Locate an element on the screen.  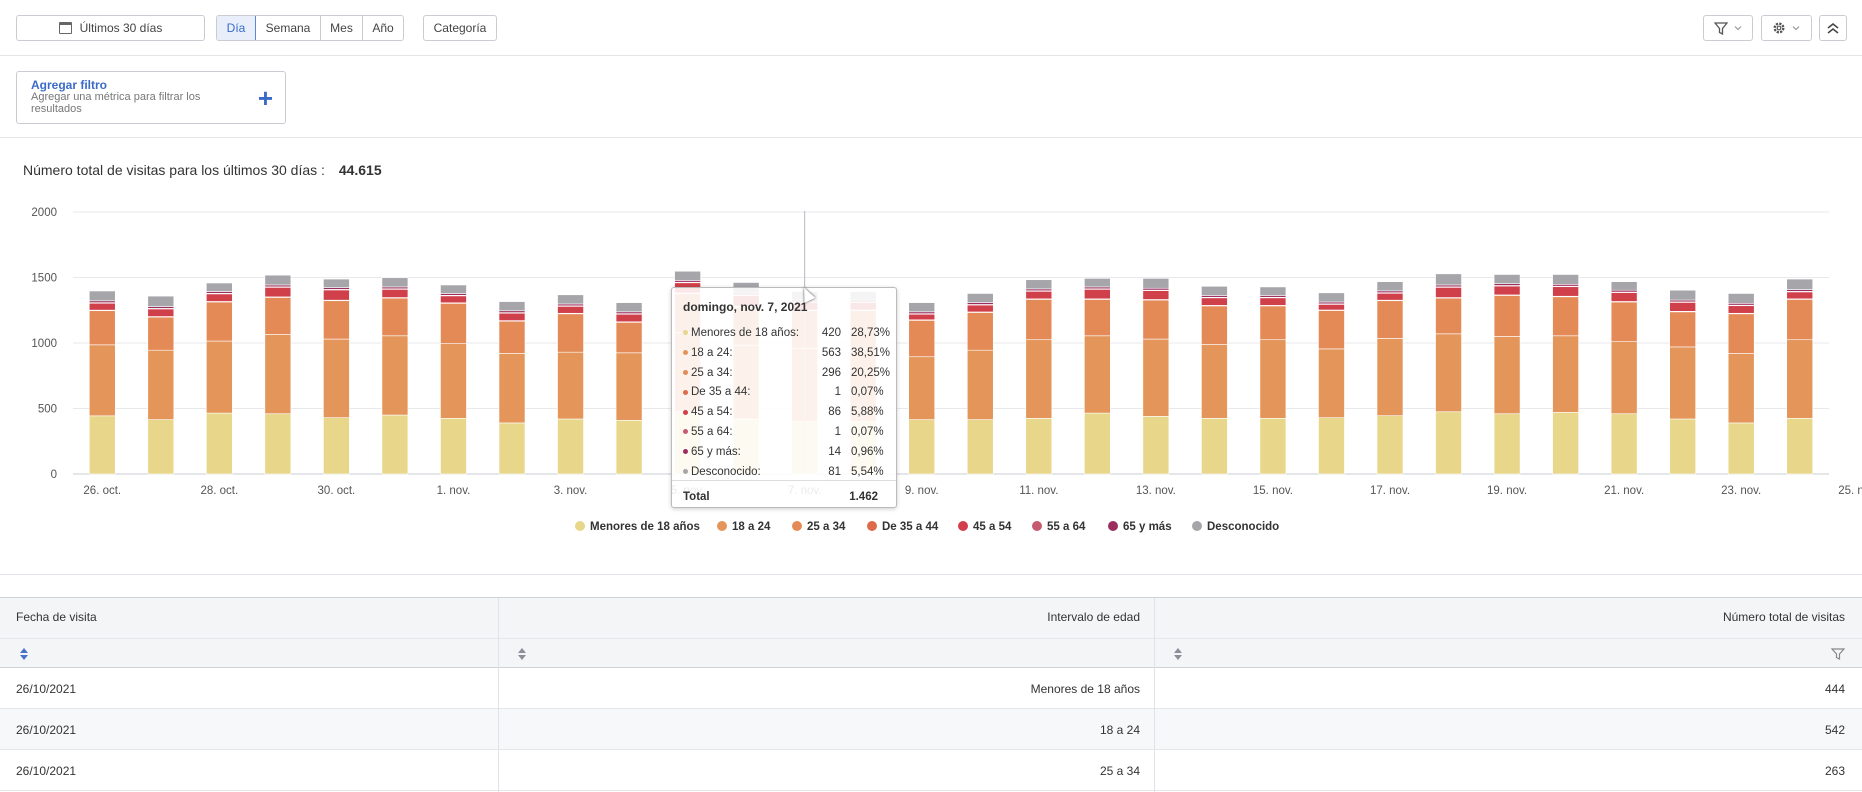
period-year-button: Año is located at coordinates (383, 28).